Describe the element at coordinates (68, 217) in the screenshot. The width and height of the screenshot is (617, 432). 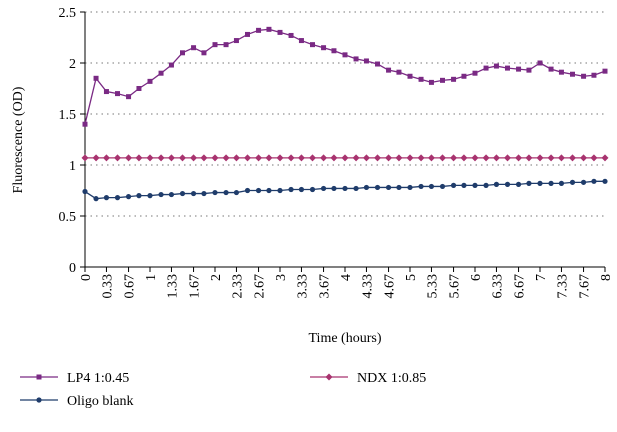
I see `y-tick-label: 0.5` at that location.